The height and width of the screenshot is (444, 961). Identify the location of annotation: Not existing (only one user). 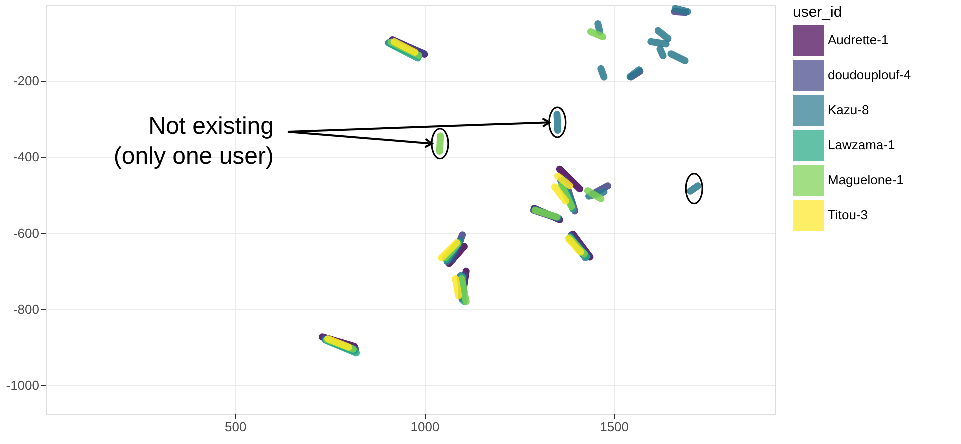
(194, 141).